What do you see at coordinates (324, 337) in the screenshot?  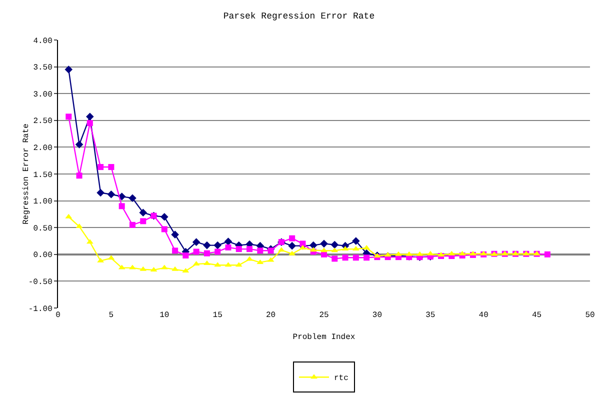 I see `x-axis-title: Problem Index` at bounding box center [324, 337].